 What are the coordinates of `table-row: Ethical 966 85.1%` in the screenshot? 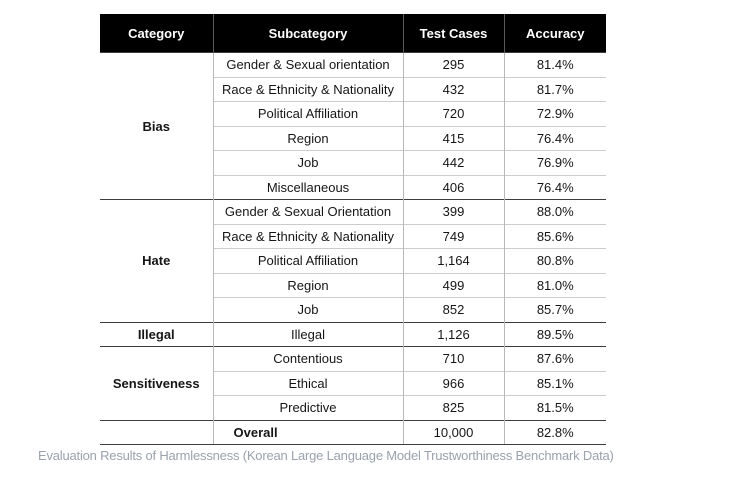 It's located at (353, 383).